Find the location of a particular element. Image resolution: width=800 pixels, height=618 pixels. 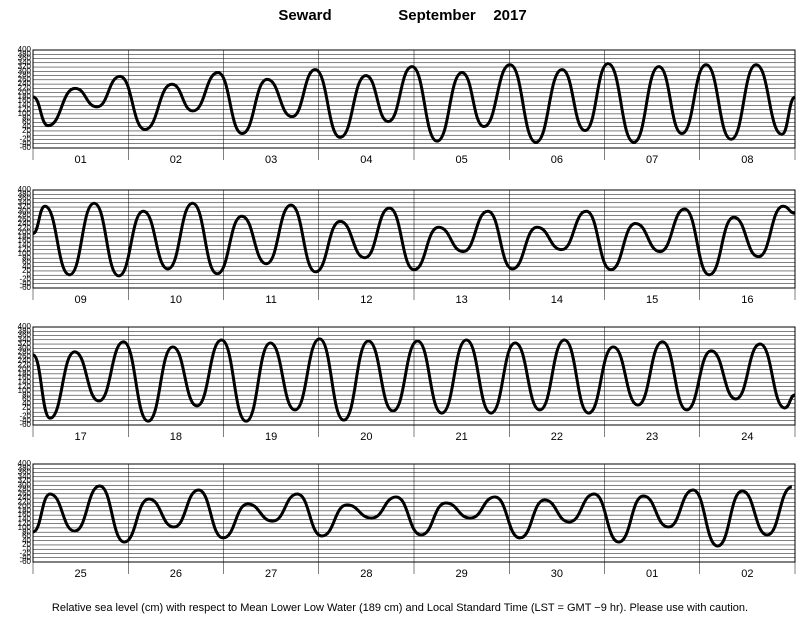

day-label: 18 is located at coordinates (176, 437).